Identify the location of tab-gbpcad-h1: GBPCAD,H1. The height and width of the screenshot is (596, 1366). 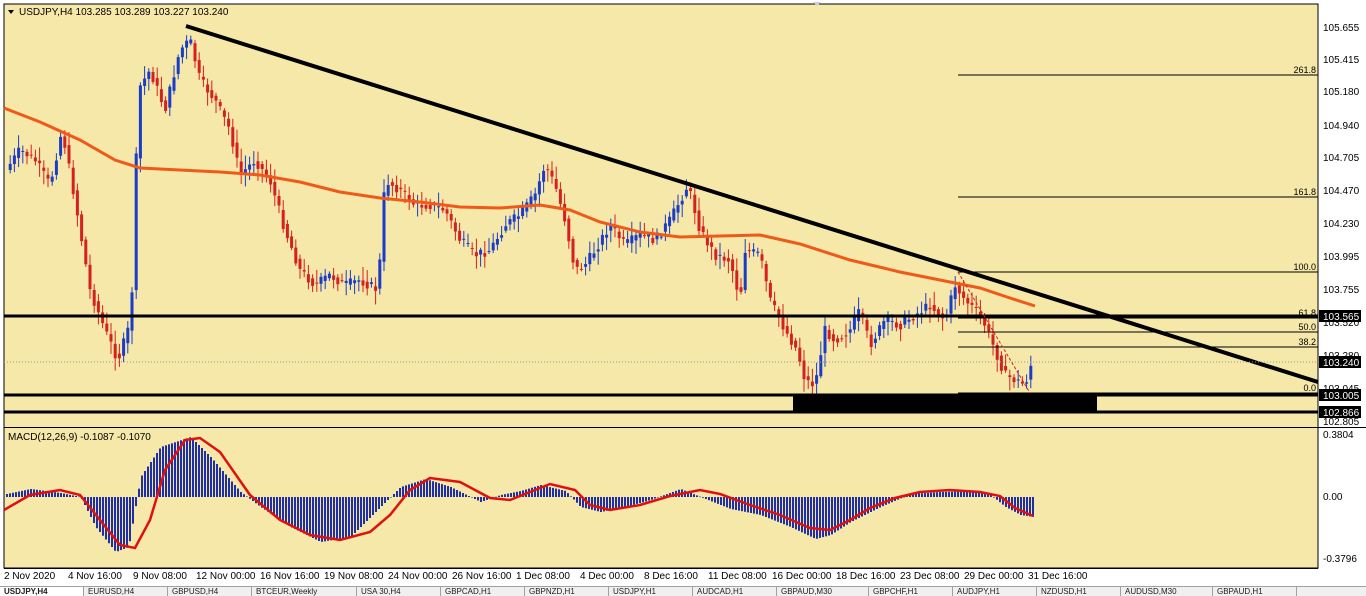
(483, 591).